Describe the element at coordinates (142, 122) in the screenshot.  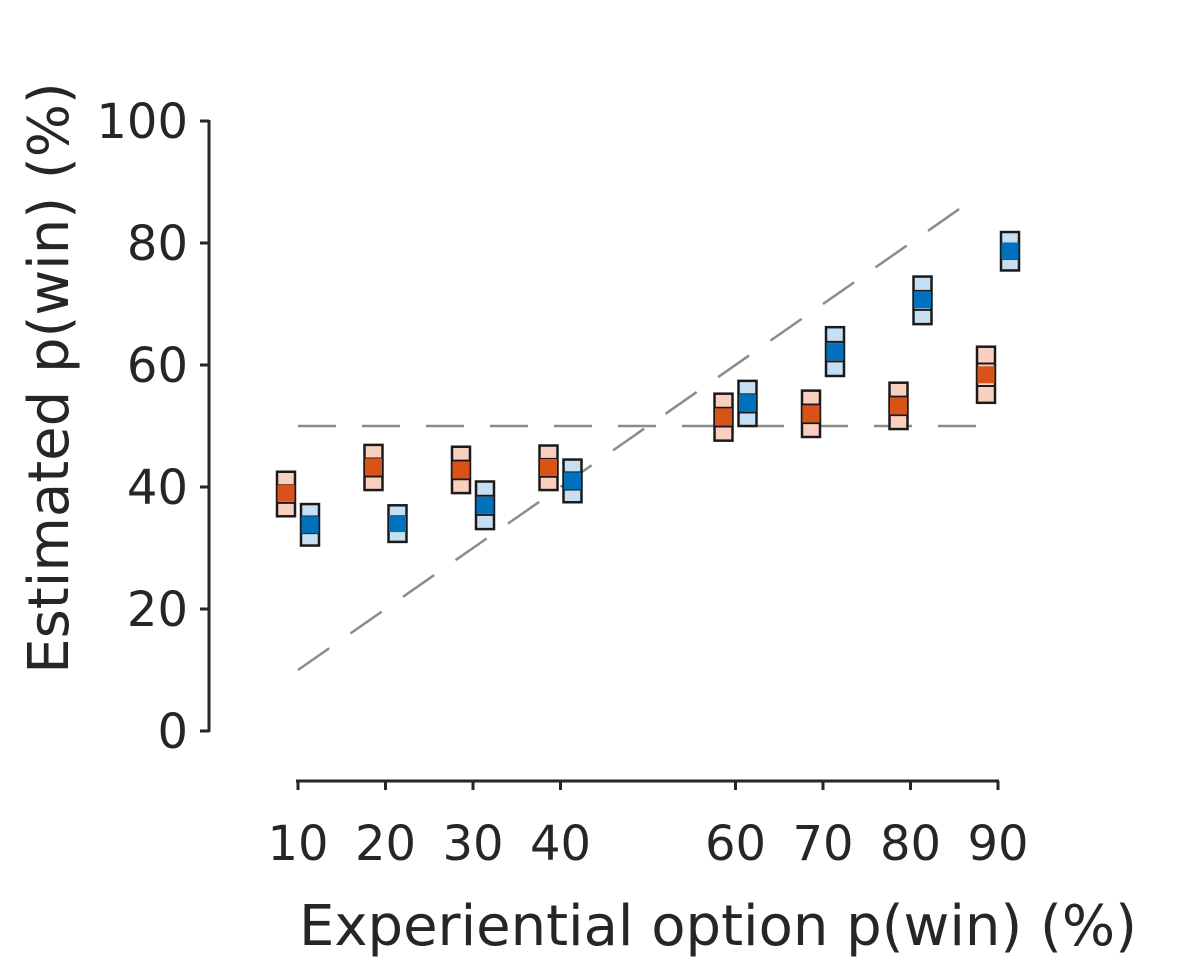
I see `y-tick-label: 100` at that location.